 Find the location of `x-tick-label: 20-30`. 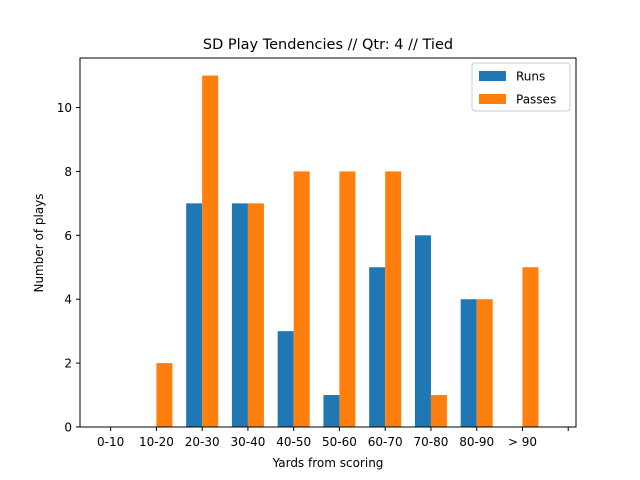

x-tick-label: 20-30 is located at coordinates (202, 442).